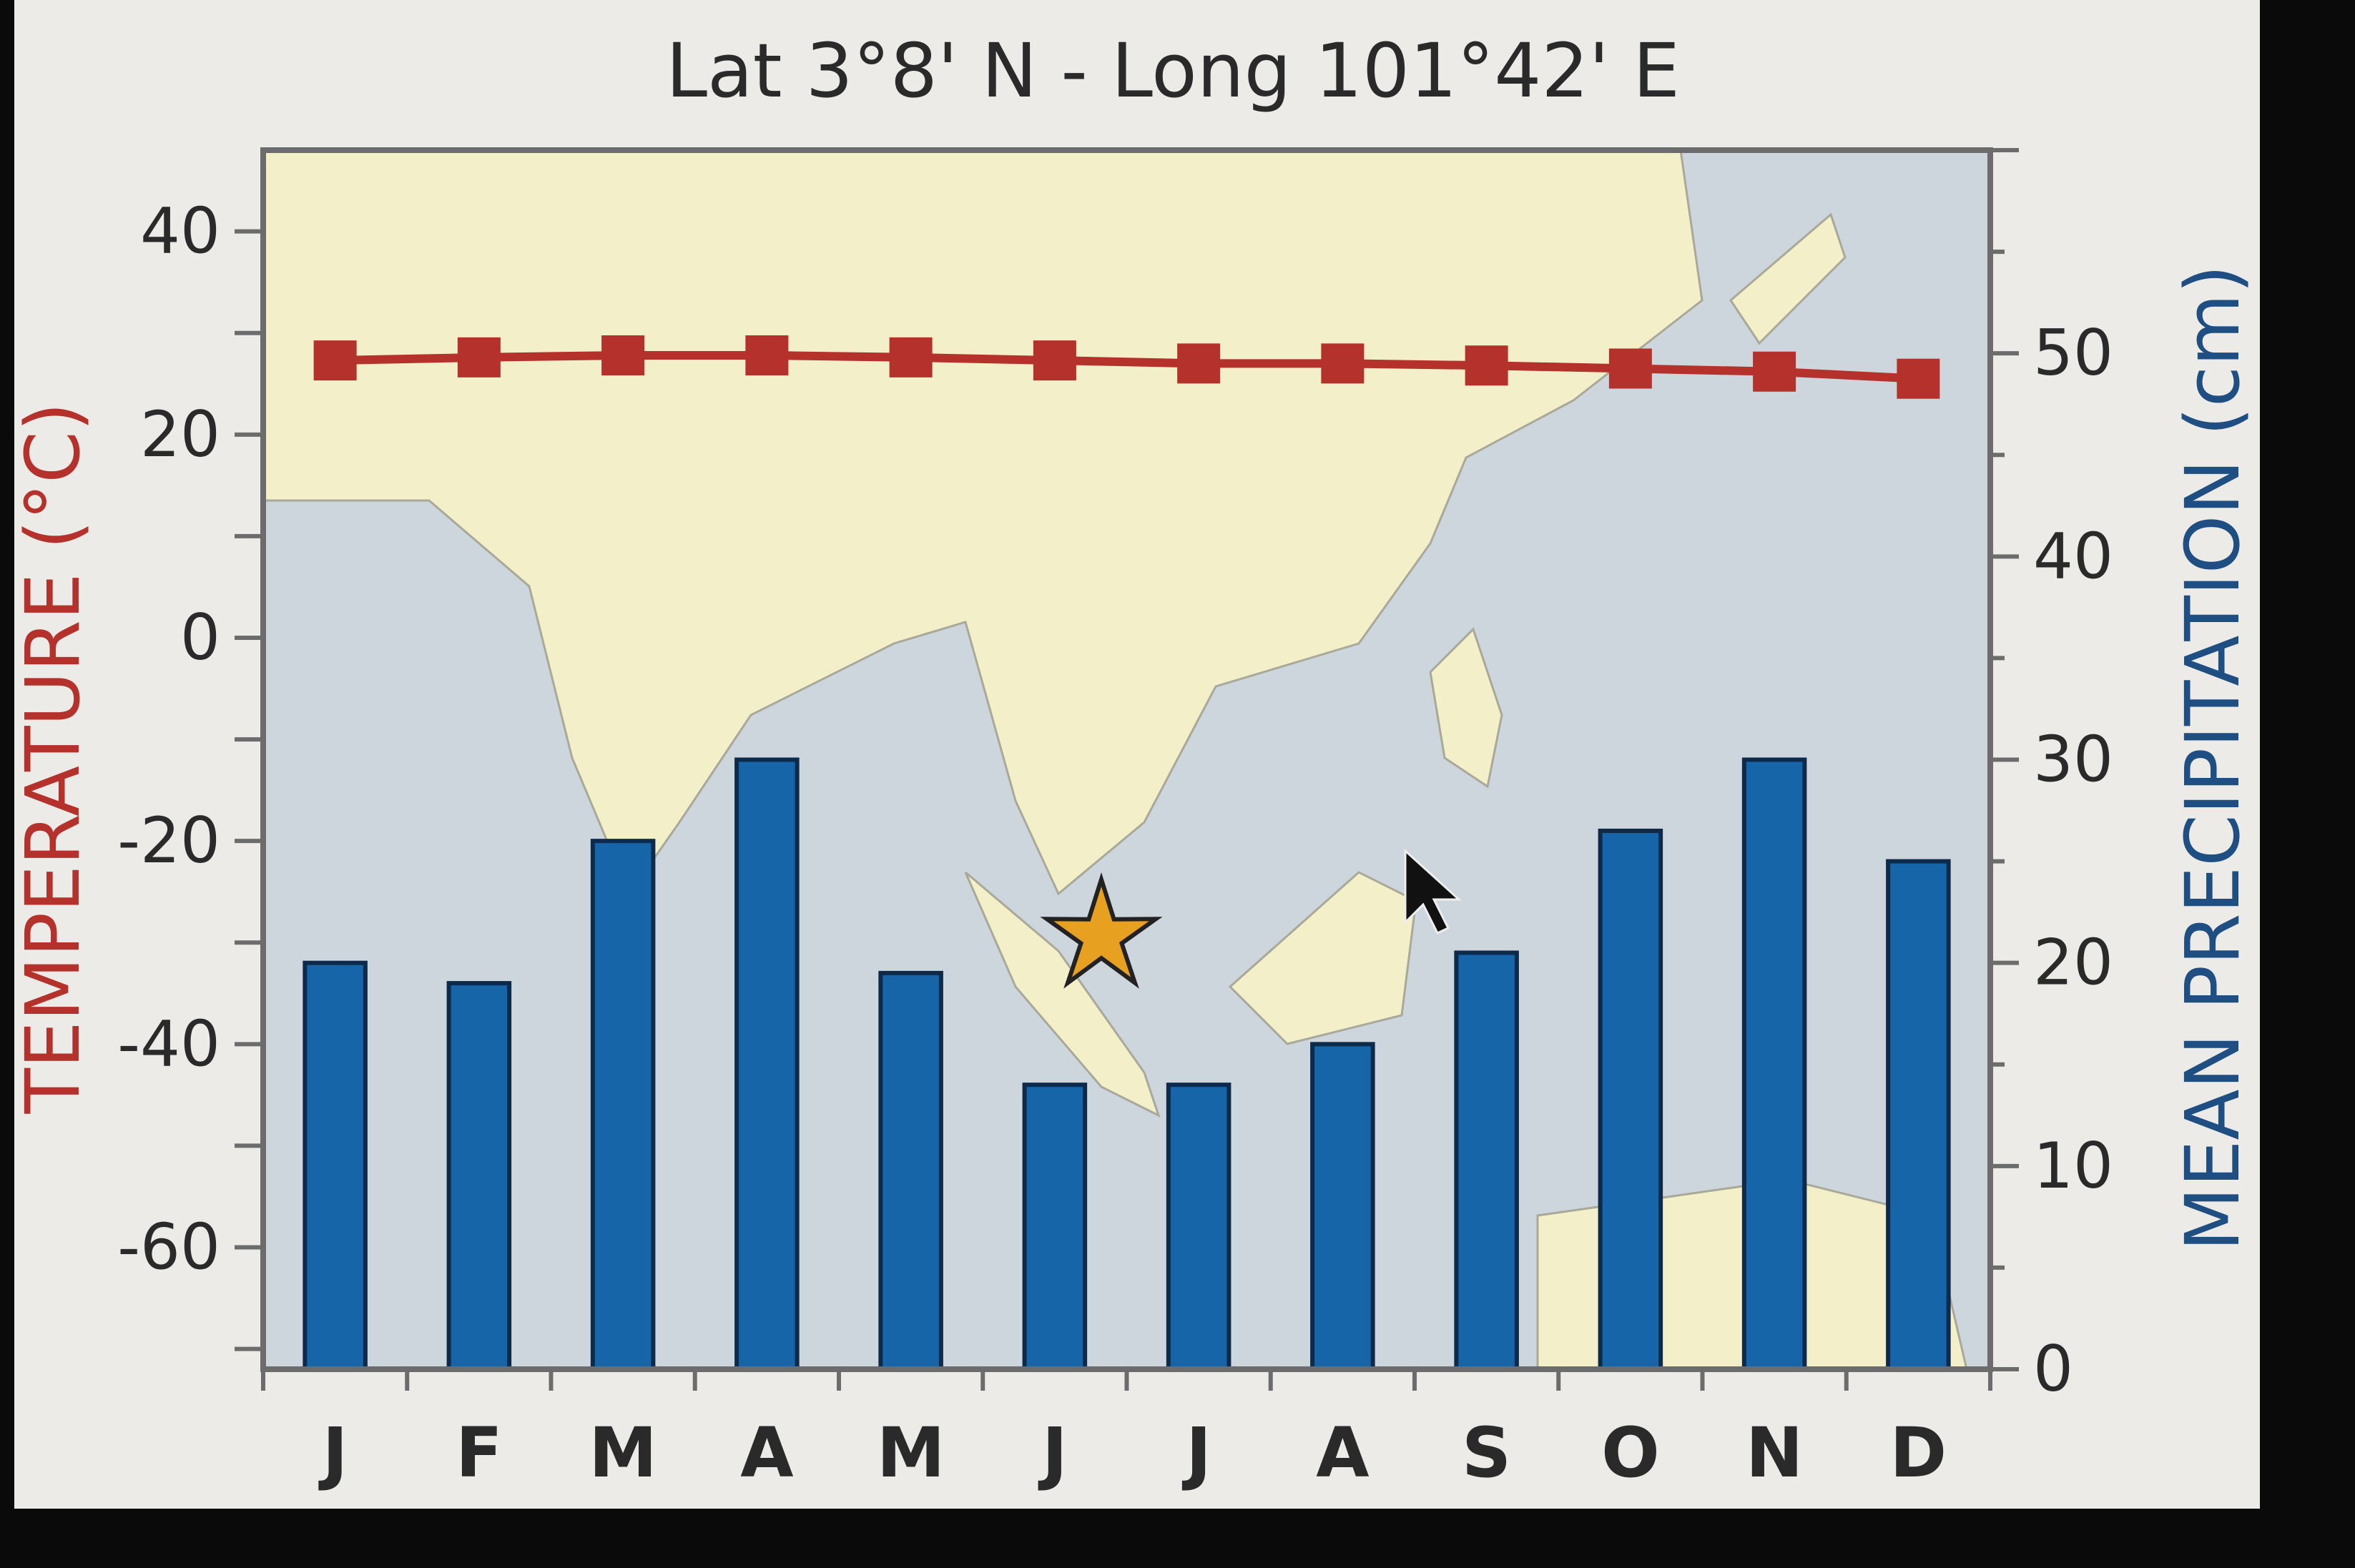  I want to click on left-tick-label: -40, so click(168, 1043).